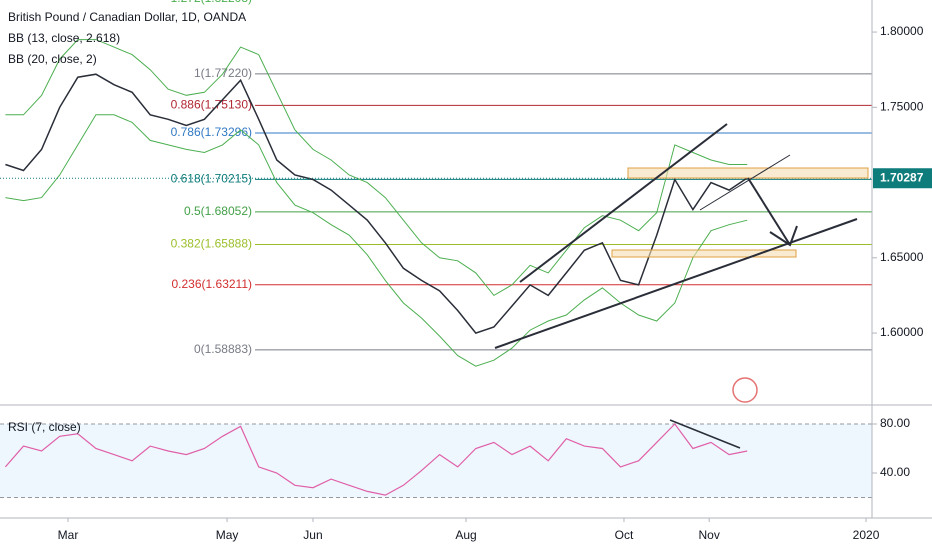 The width and height of the screenshot is (932, 550). What do you see at coordinates (902, 31) in the screenshot?
I see `y-tick-label: 1.80000` at bounding box center [902, 31].